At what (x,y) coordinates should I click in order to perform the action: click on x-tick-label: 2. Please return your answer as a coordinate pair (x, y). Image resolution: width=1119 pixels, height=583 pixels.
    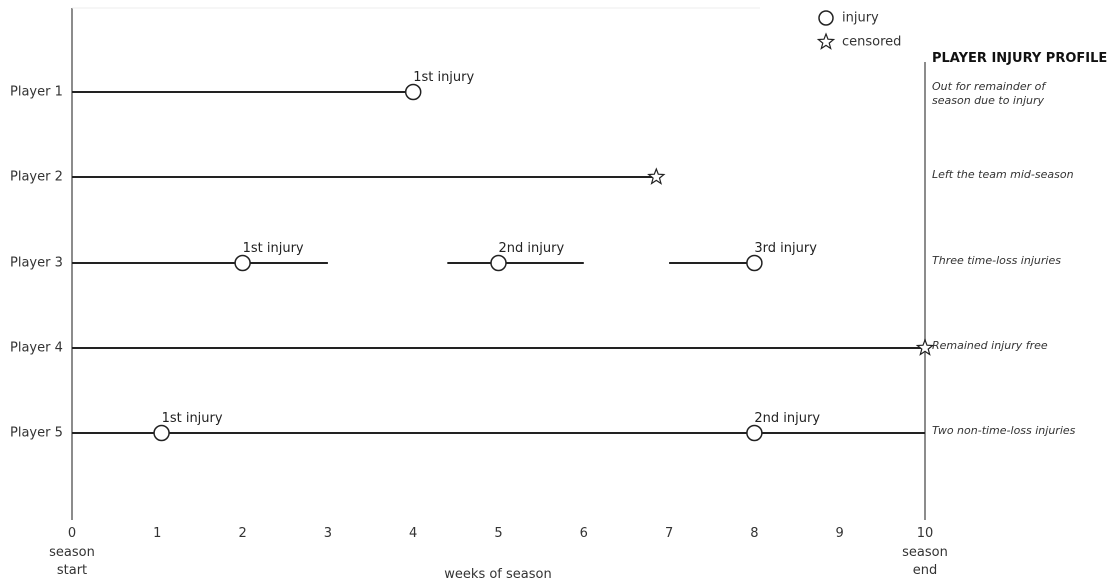
    Looking at the image, I should click on (242, 533).